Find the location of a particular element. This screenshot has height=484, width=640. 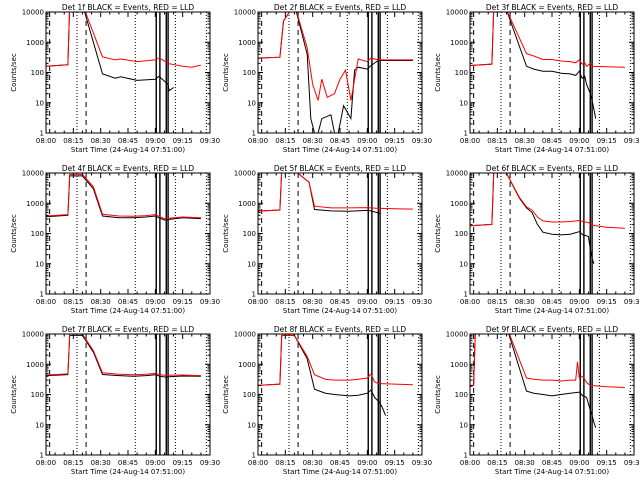

panel-title: Det 9f BLACK = Events, RED = LLD is located at coordinates (552, 329).